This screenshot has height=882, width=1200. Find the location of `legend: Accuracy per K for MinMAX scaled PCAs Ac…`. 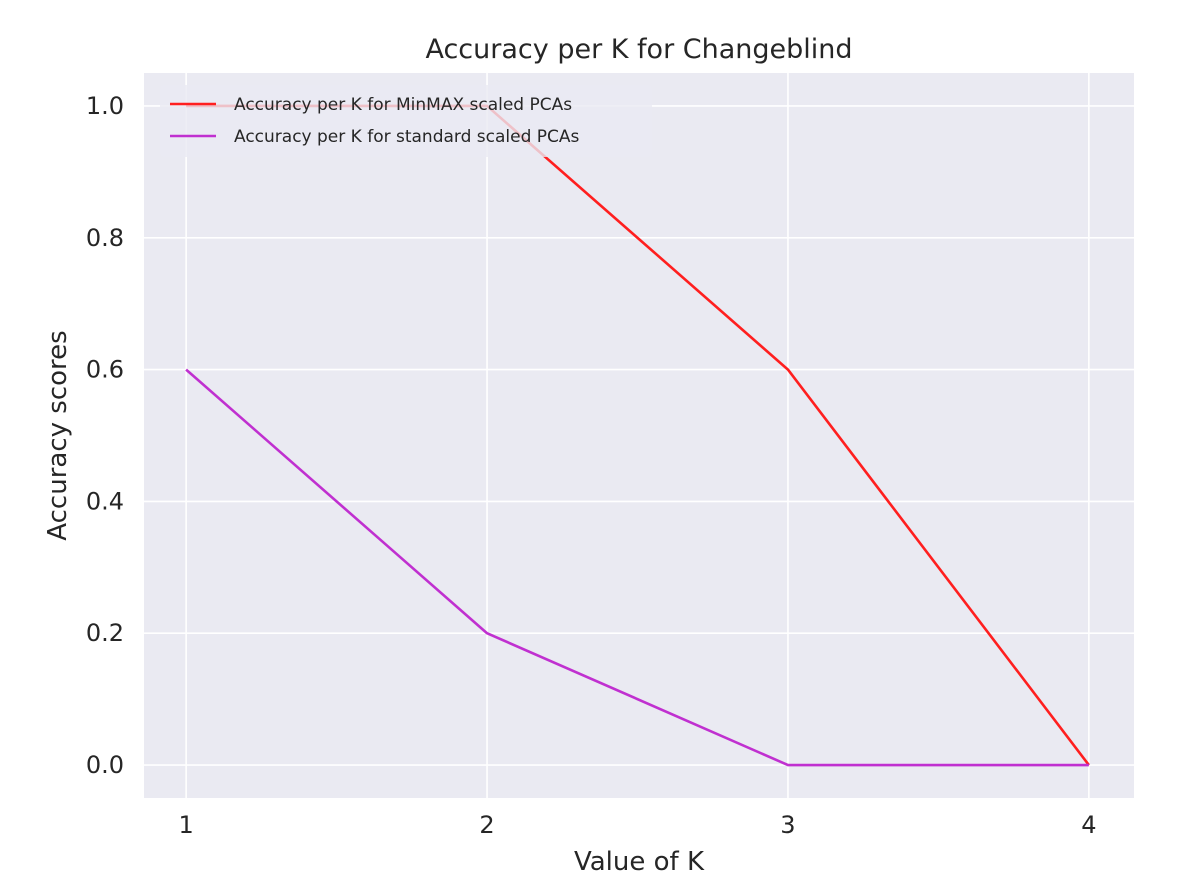

legend: Accuracy per K for MinMAX scaled PCAs Ac… is located at coordinates (406, 121).